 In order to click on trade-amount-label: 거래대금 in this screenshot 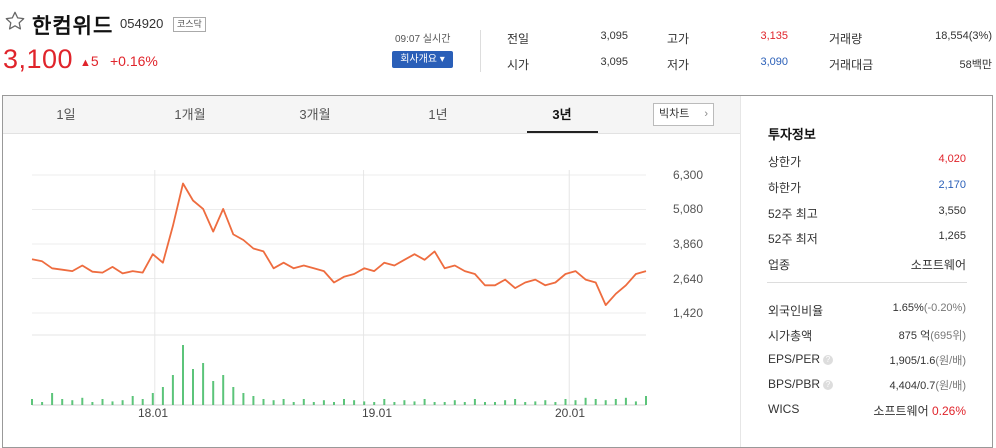, I will do `click(851, 65)`.